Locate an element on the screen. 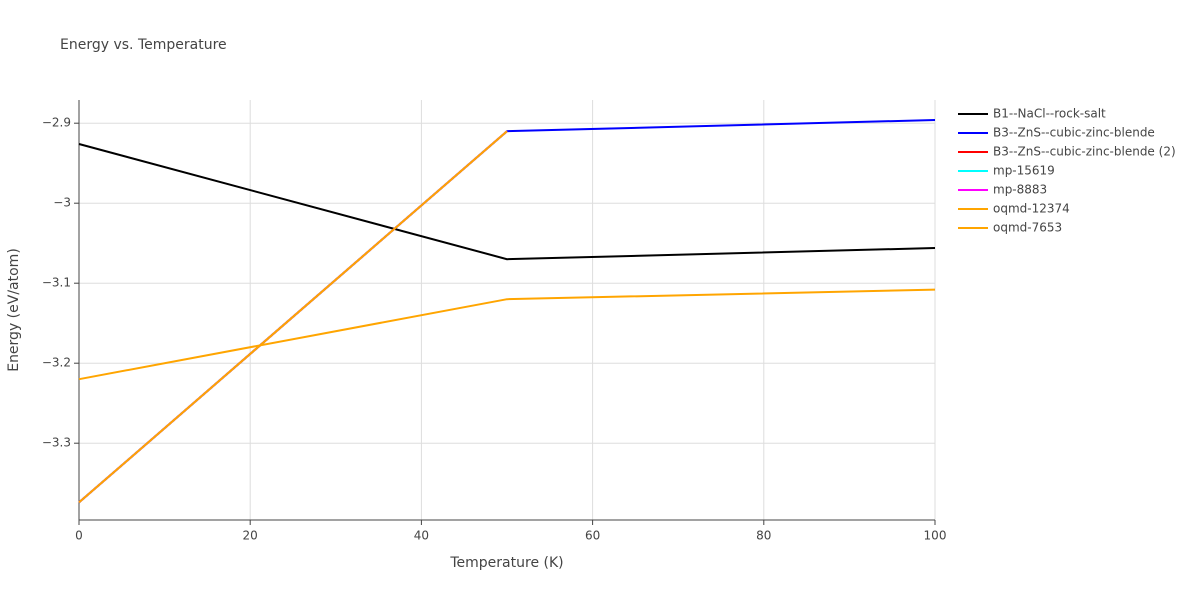  x-tick-label: 20 is located at coordinates (250, 536).